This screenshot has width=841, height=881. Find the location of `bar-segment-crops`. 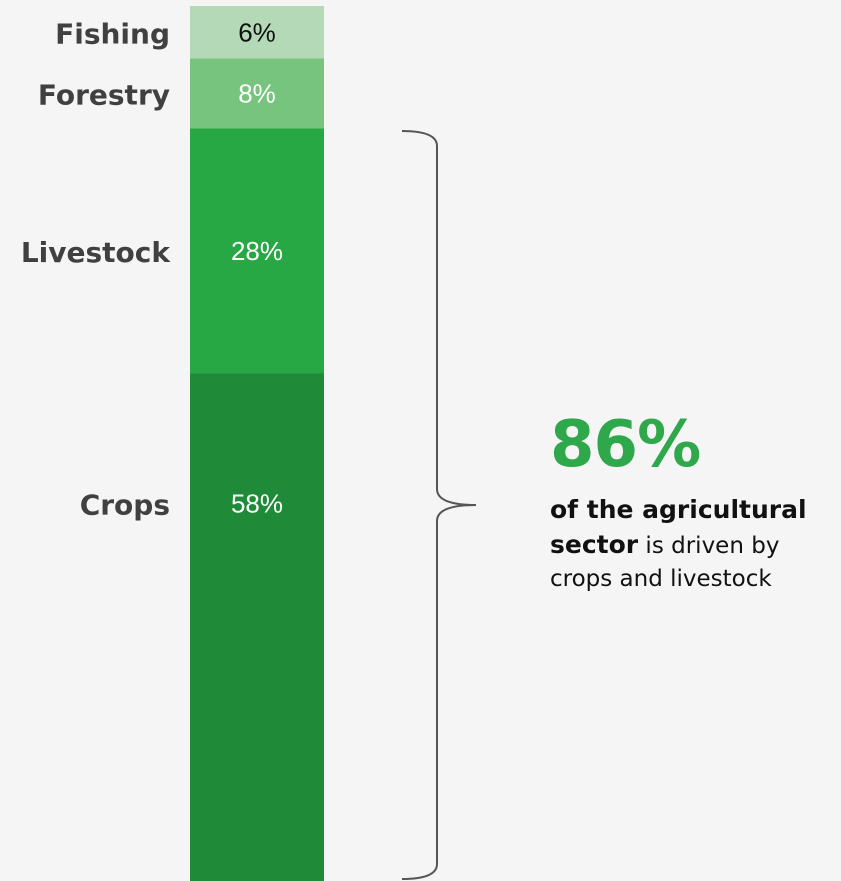

bar-segment-crops is located at coordinates (257, 627).